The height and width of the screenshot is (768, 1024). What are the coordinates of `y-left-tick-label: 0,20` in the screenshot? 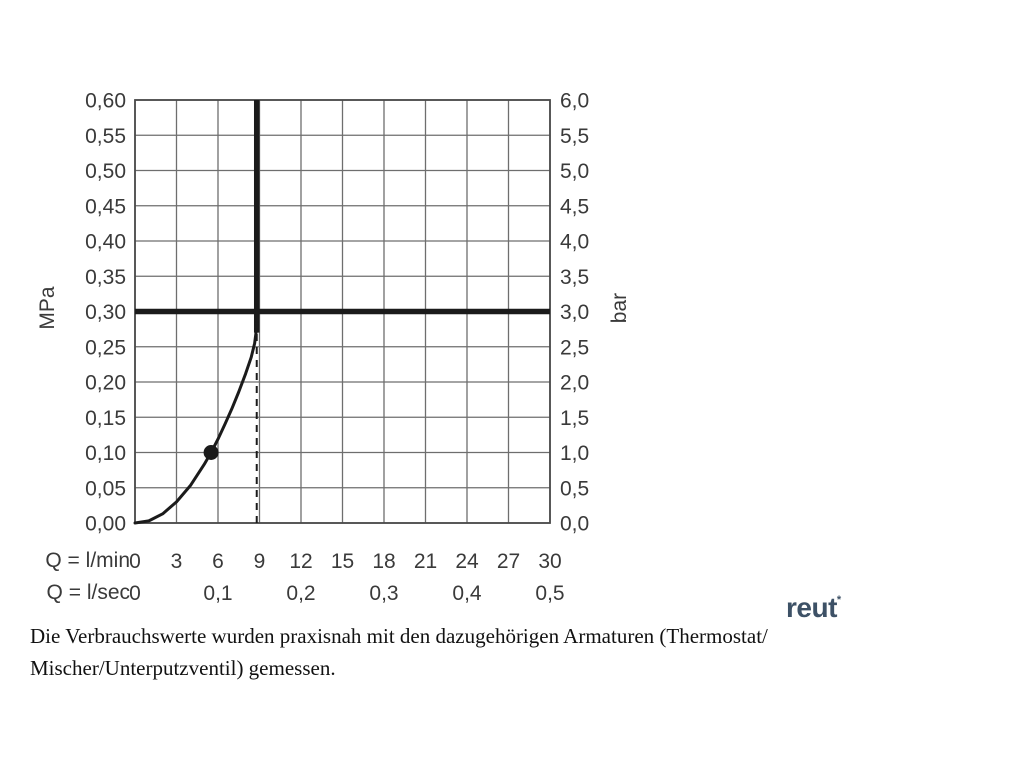 It's located at (105, 383).